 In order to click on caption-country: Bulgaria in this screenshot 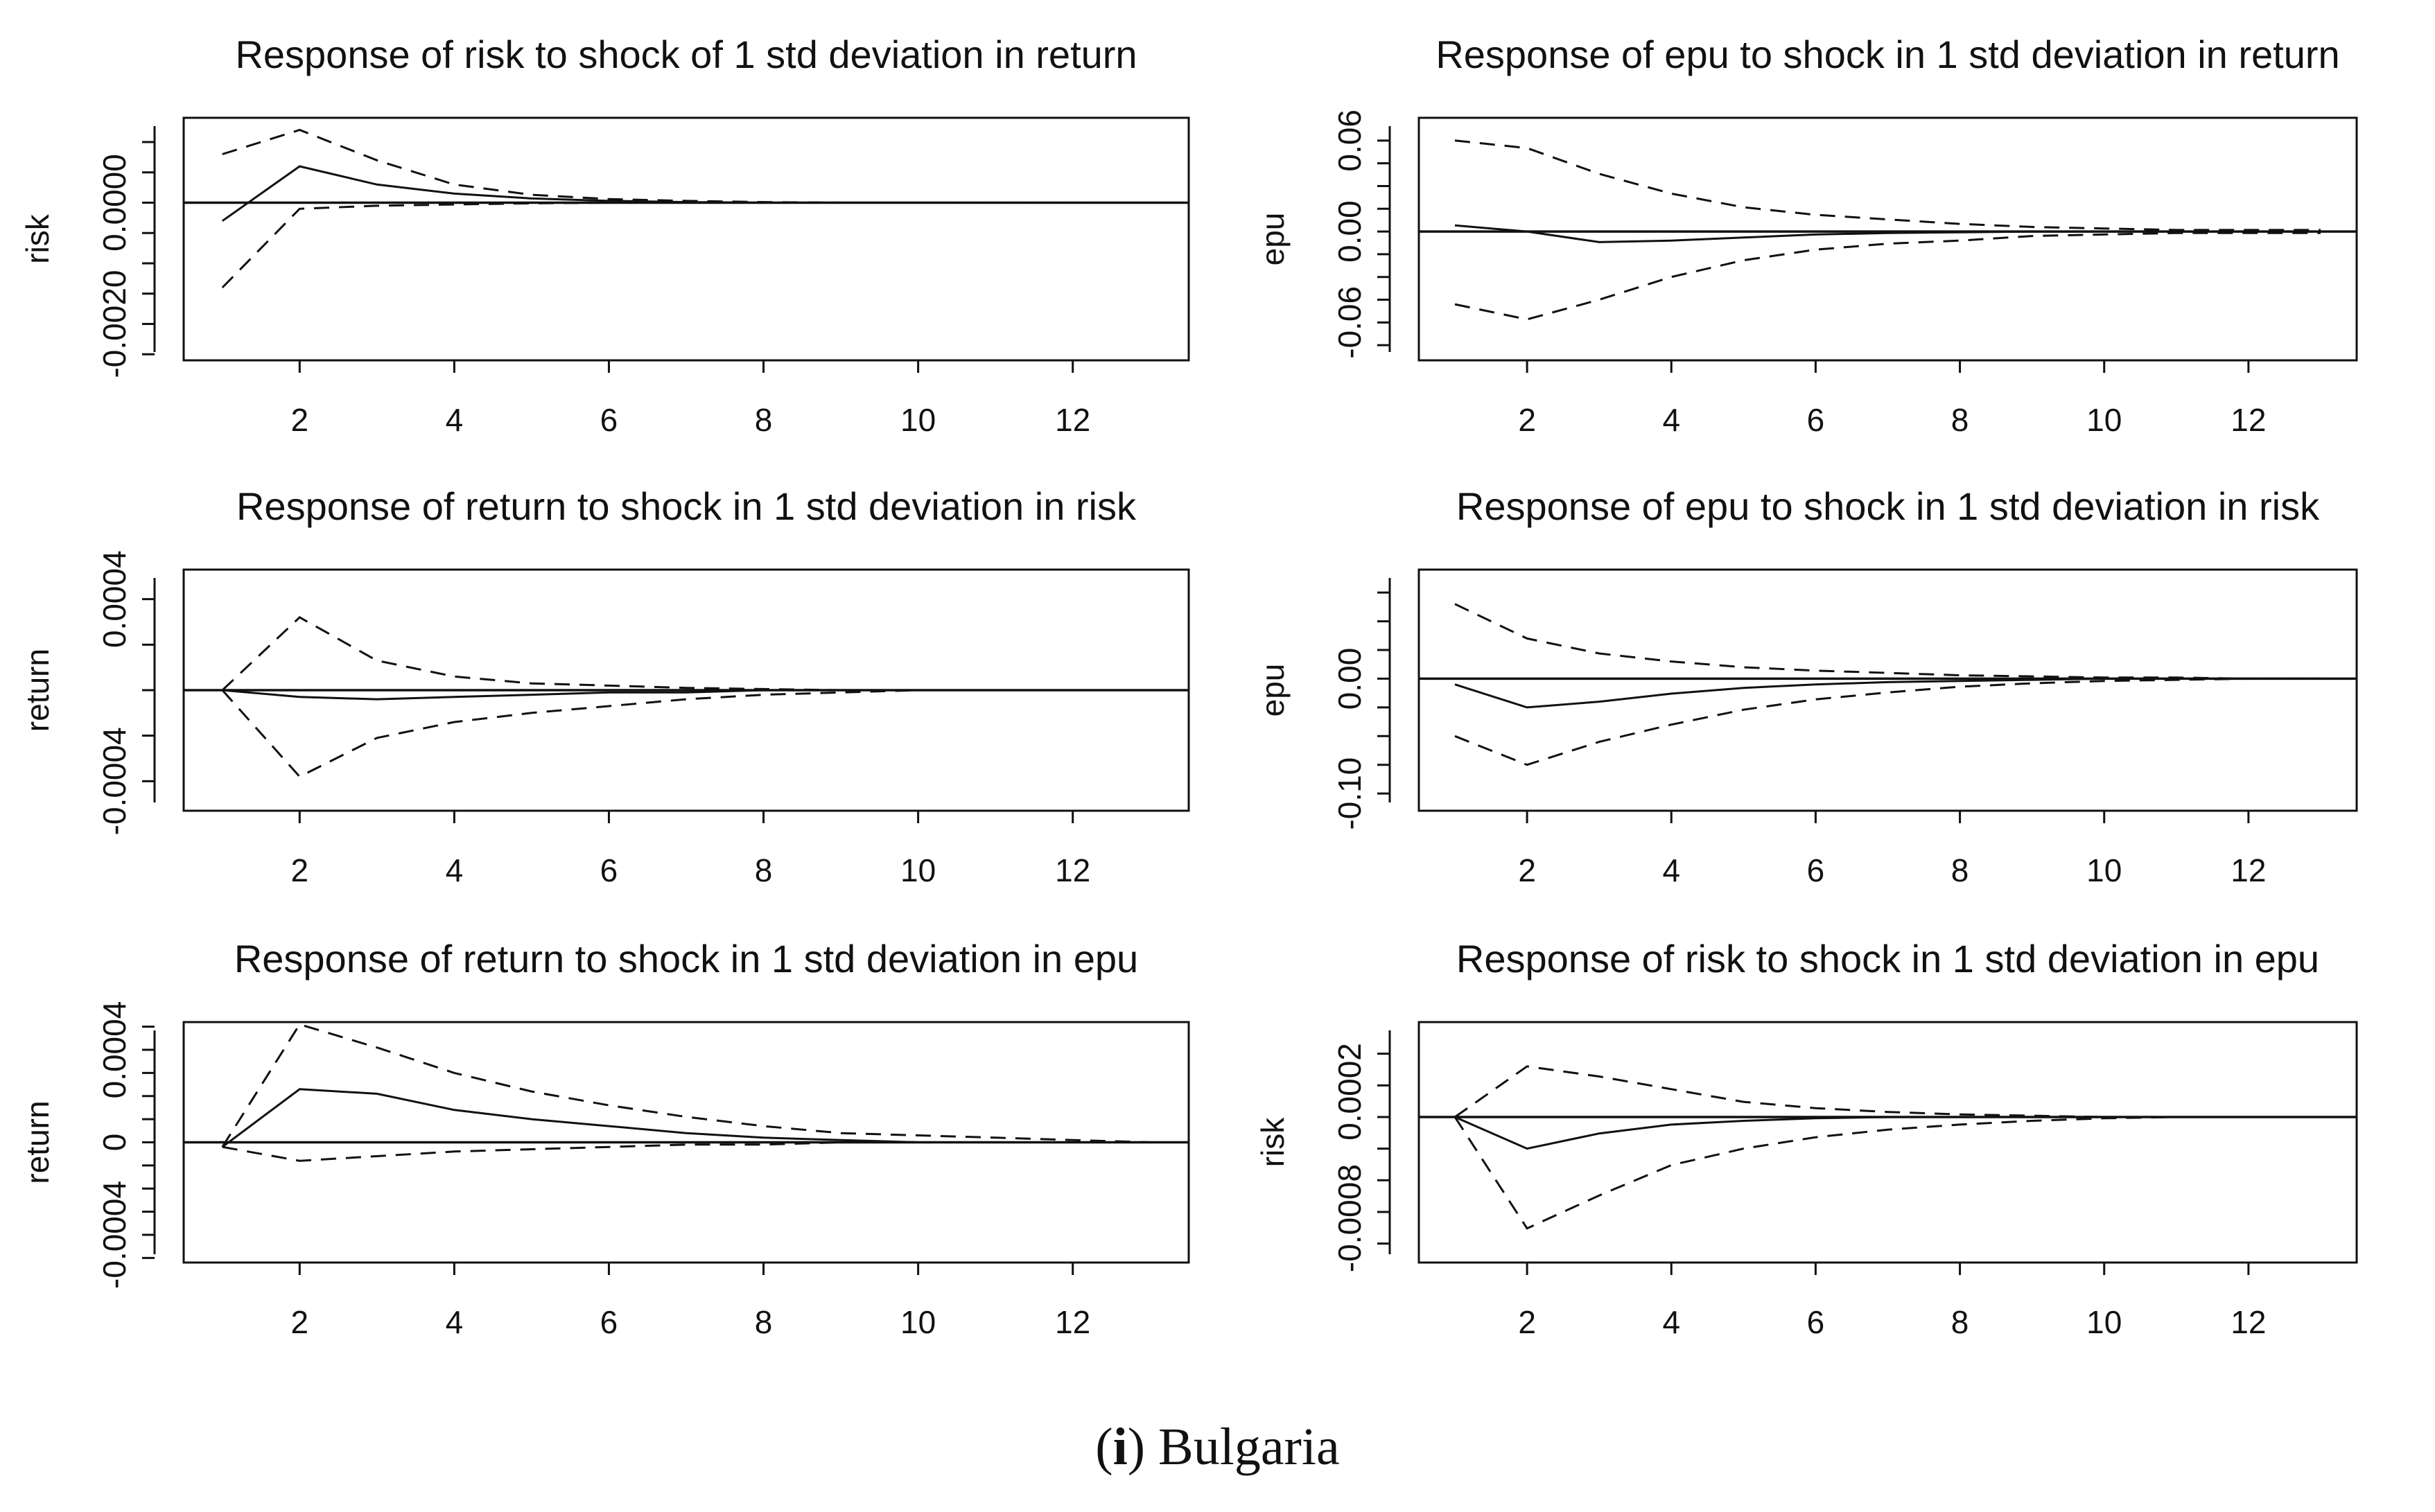, I will do `click(1249, 1447)`.